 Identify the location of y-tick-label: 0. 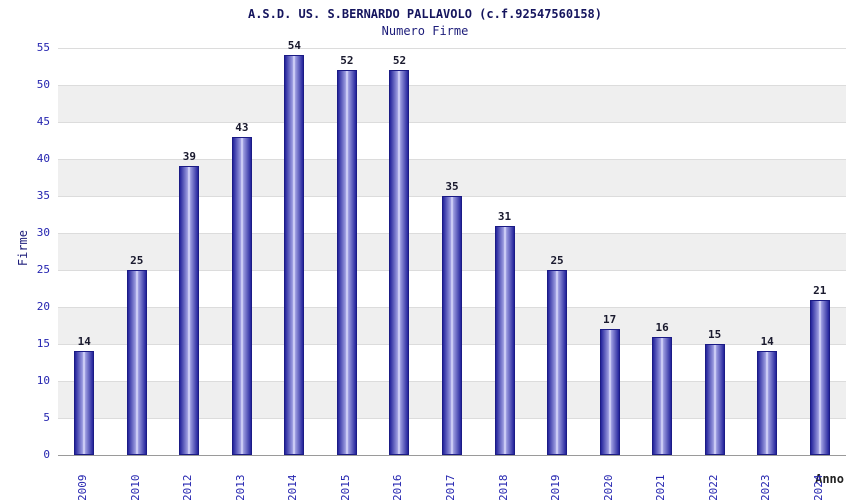
(46, 454).